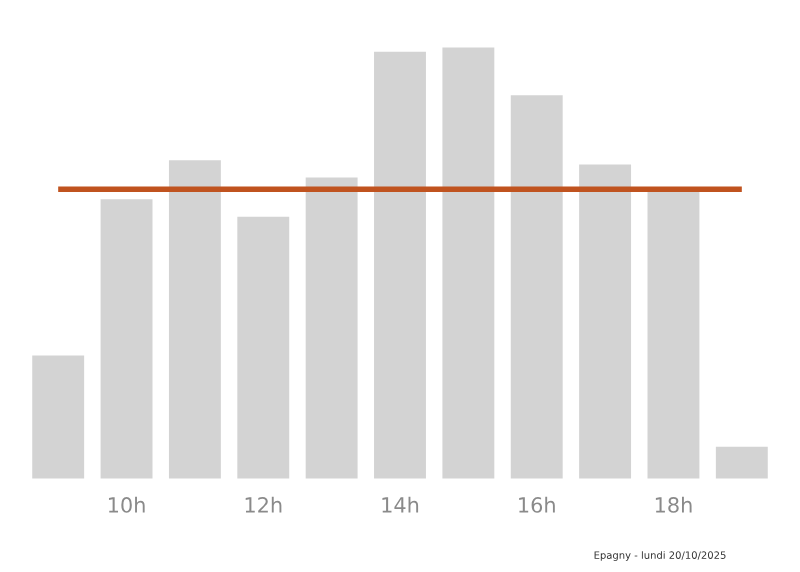 The height and width of the screenshot is (572, 800). What do you see at coordinates (400, 504) in the screenshot?
I see `x-tick-label: 14h` at bounding box center [400, 504].